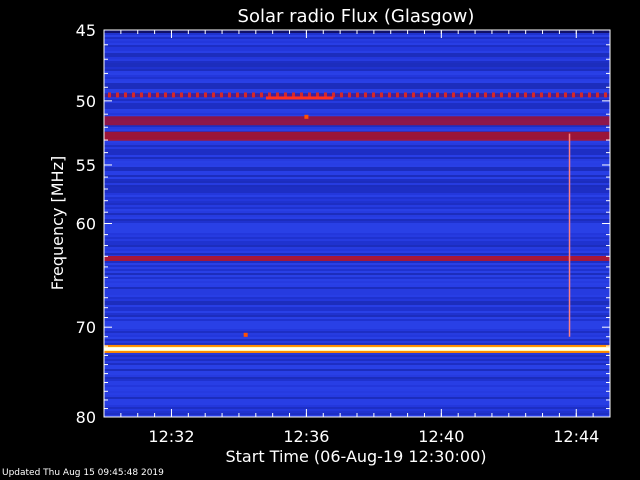 The height and width of the screenshot is (480, 640). Describe the element at coordinates (171, 436) in the screenshot. I see `x-tick-label: 12:32` at that location.